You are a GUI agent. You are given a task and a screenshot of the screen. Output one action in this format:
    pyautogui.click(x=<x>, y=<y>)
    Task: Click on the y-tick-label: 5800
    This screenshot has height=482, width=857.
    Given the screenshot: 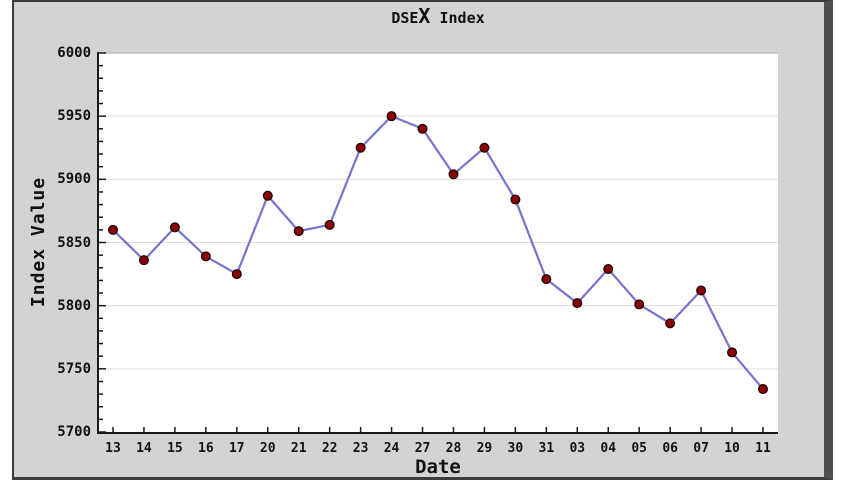 What is the action you would take?
    pyautogui.click(x=74, y=305)
    